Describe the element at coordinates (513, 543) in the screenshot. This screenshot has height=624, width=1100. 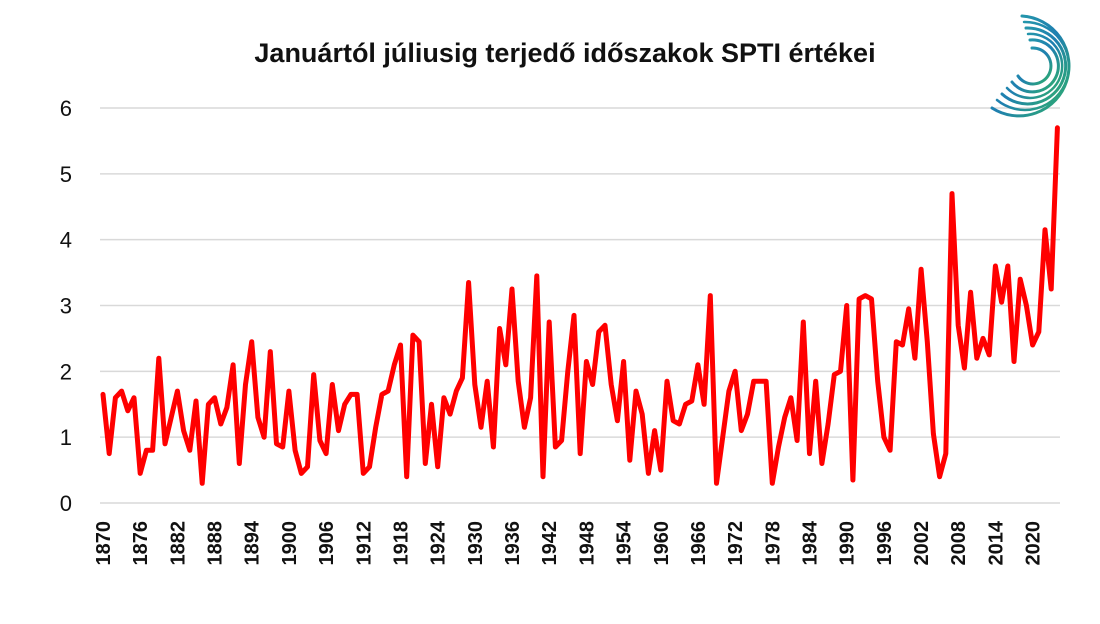
I see `x-tick-label: 1936` at that location.